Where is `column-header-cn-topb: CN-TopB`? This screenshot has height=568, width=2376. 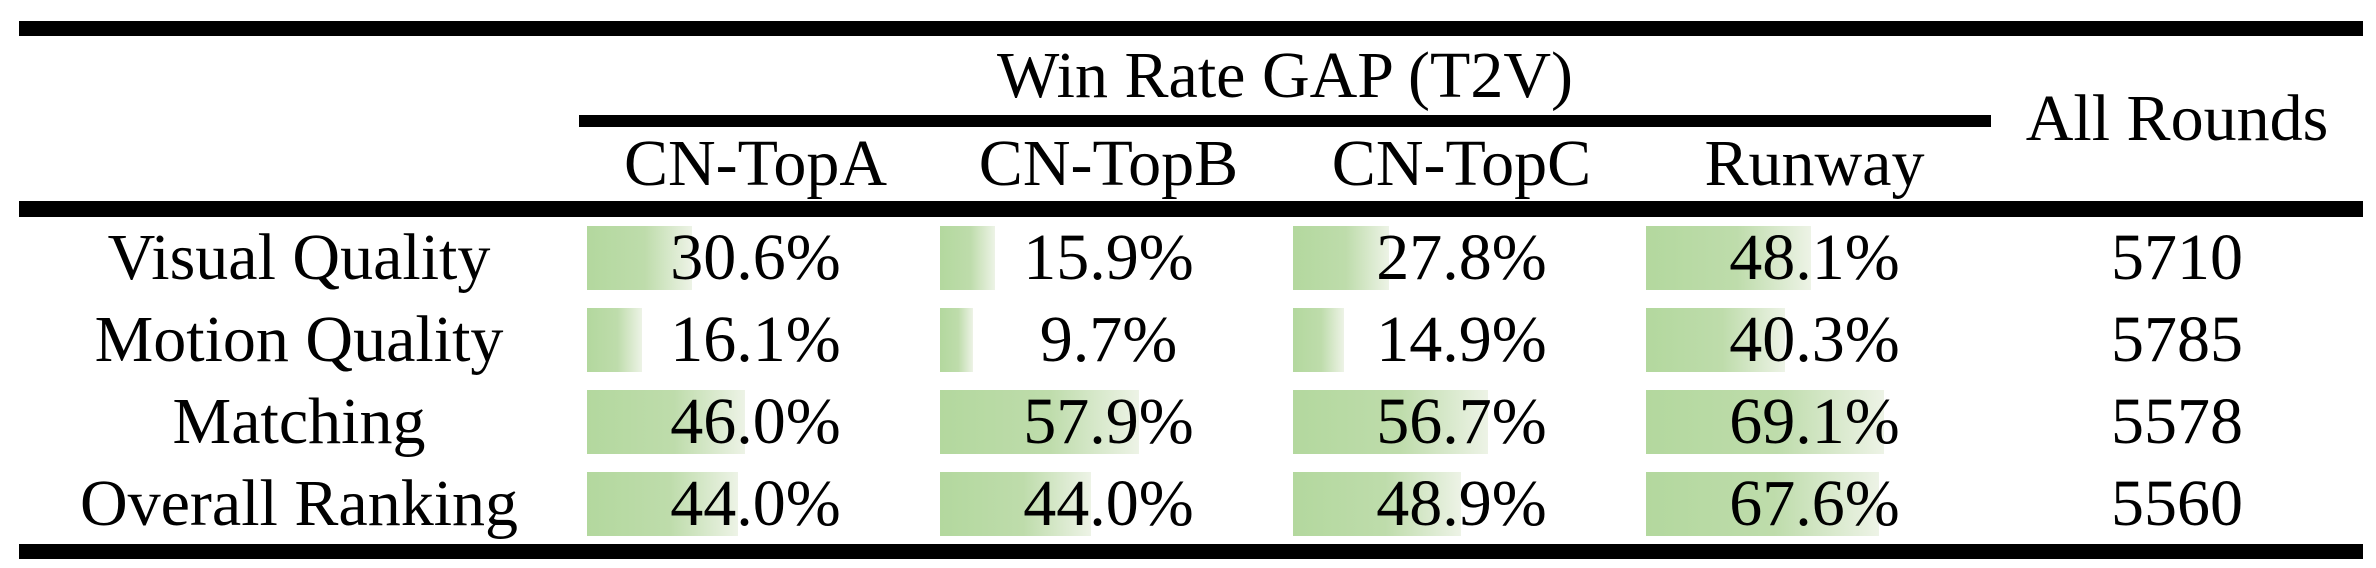 column-header-cn-topb: CN-TopB is located at coordinates (1108, 163).